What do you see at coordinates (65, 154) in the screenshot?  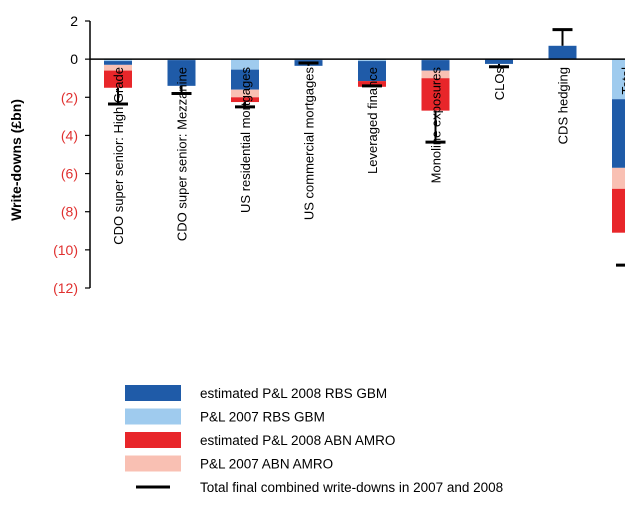 I see `y-tick-labels: 2 0 (2) (4) (6) (8) (10) (12)` at bounding box center [65, 154].